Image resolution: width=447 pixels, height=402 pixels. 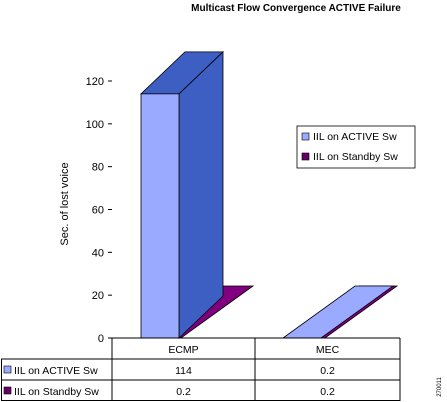 What do you see at coordinates (355, 137) in the screenshot?
I see `legend-label: IIL on ACTIVE Sw` at bounding box center [355, 137].